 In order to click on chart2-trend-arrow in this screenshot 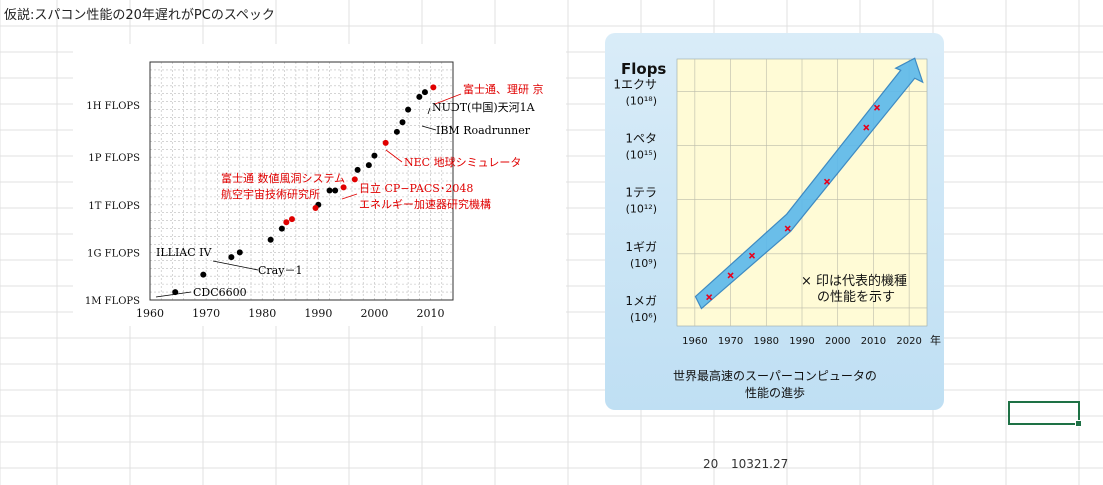, I will do `click(809, 183)`.